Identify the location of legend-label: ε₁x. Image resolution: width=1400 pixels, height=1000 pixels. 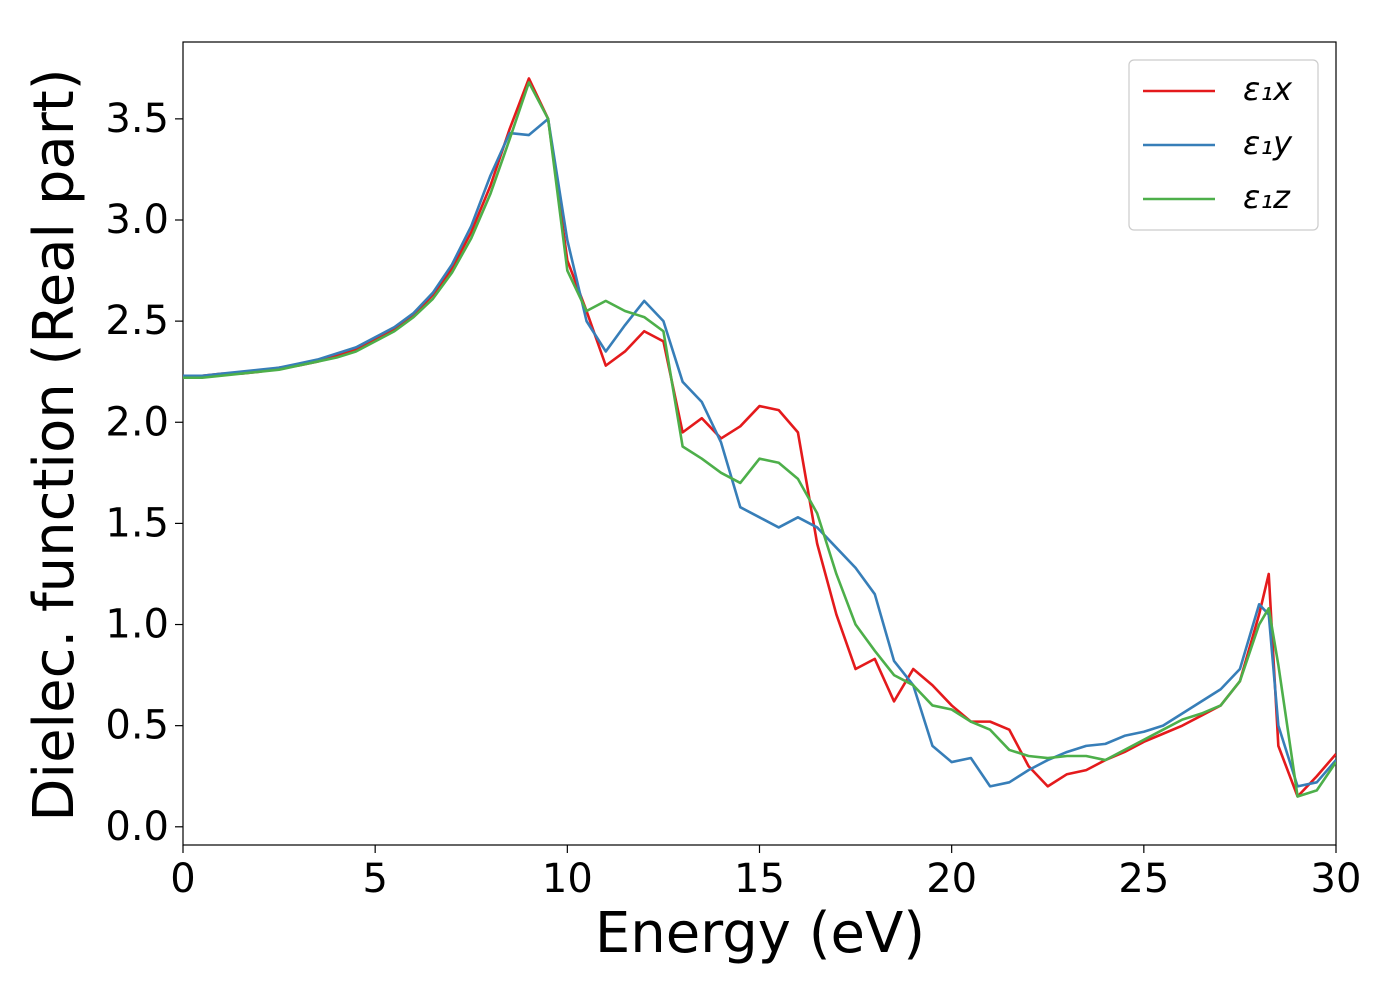
(1268, 89).